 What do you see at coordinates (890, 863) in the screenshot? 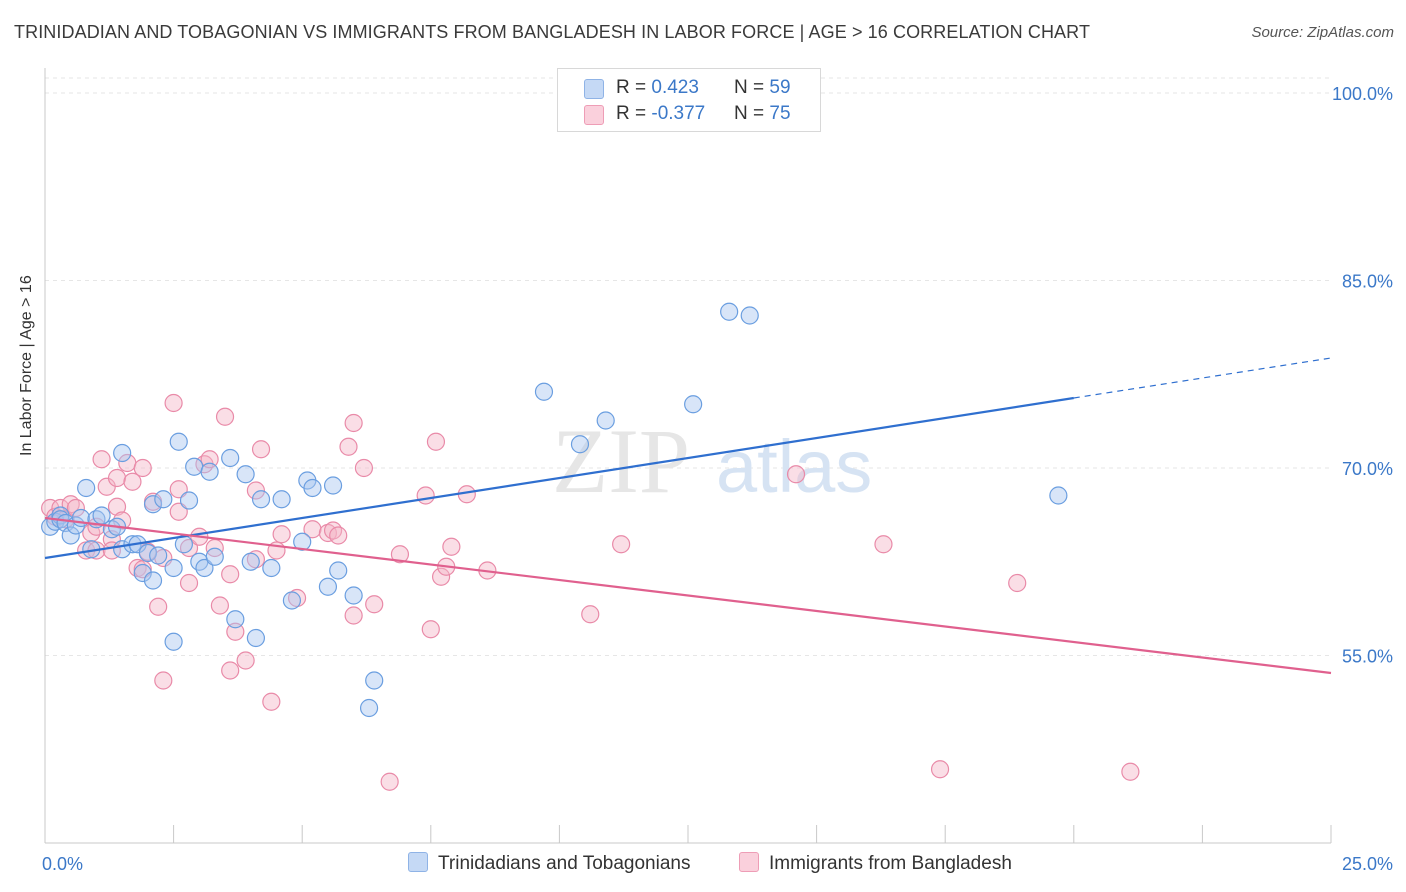
I see `legend-label: Immigrants from Bangladesh` at bounding box center [890, 863].